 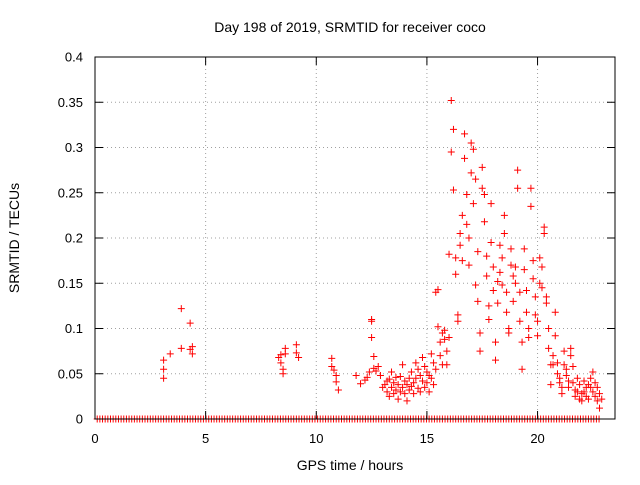 I want to click on x-tick-label: 0, so click(x=94, y=438).